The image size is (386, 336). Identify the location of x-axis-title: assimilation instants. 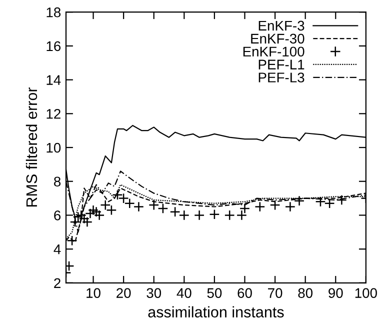
(216, 312).